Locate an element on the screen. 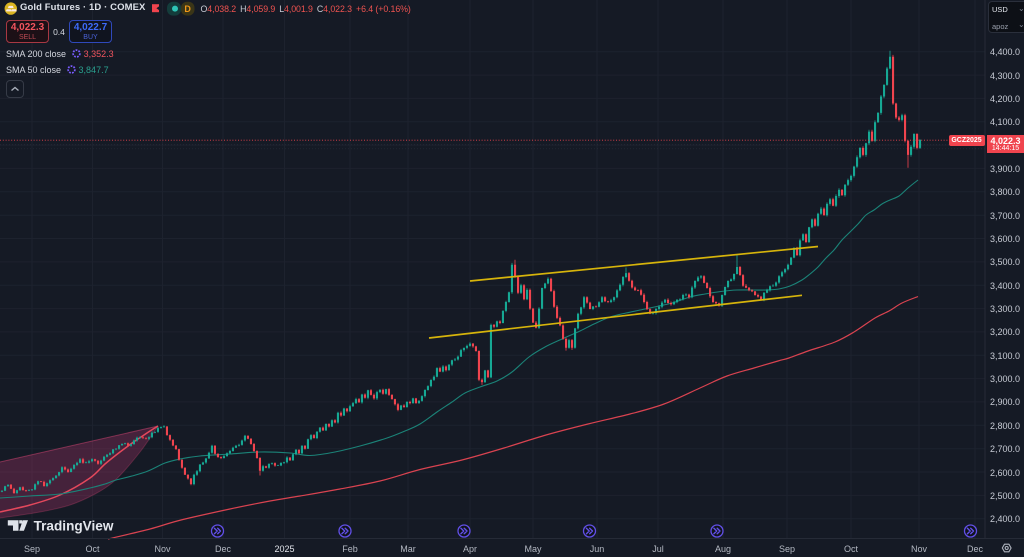 The image size is (1024, 557). svg-text: D is located at coordinates (187, 9).